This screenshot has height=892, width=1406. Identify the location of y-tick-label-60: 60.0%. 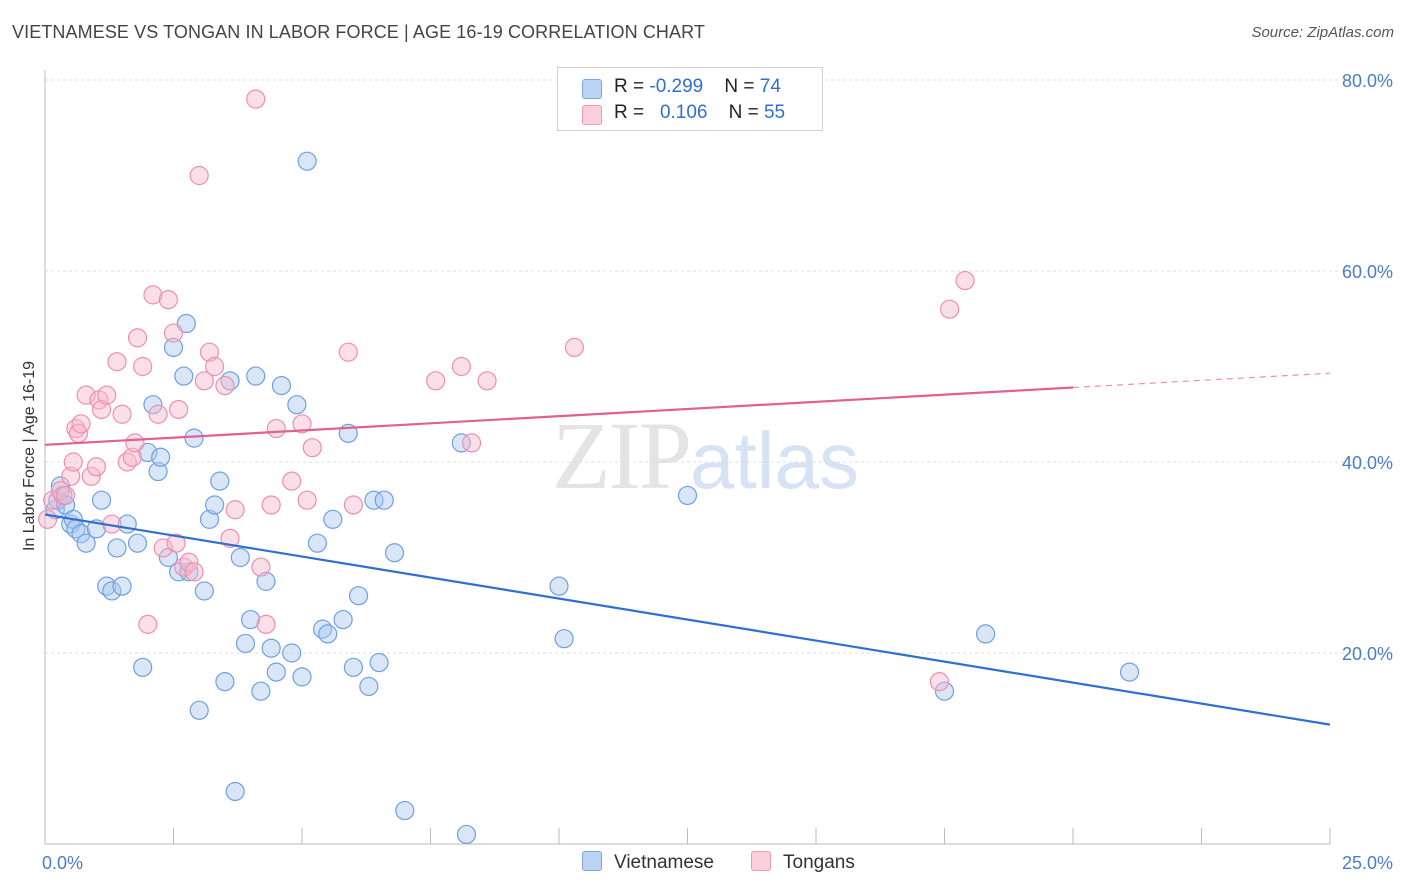
(1367, 272).